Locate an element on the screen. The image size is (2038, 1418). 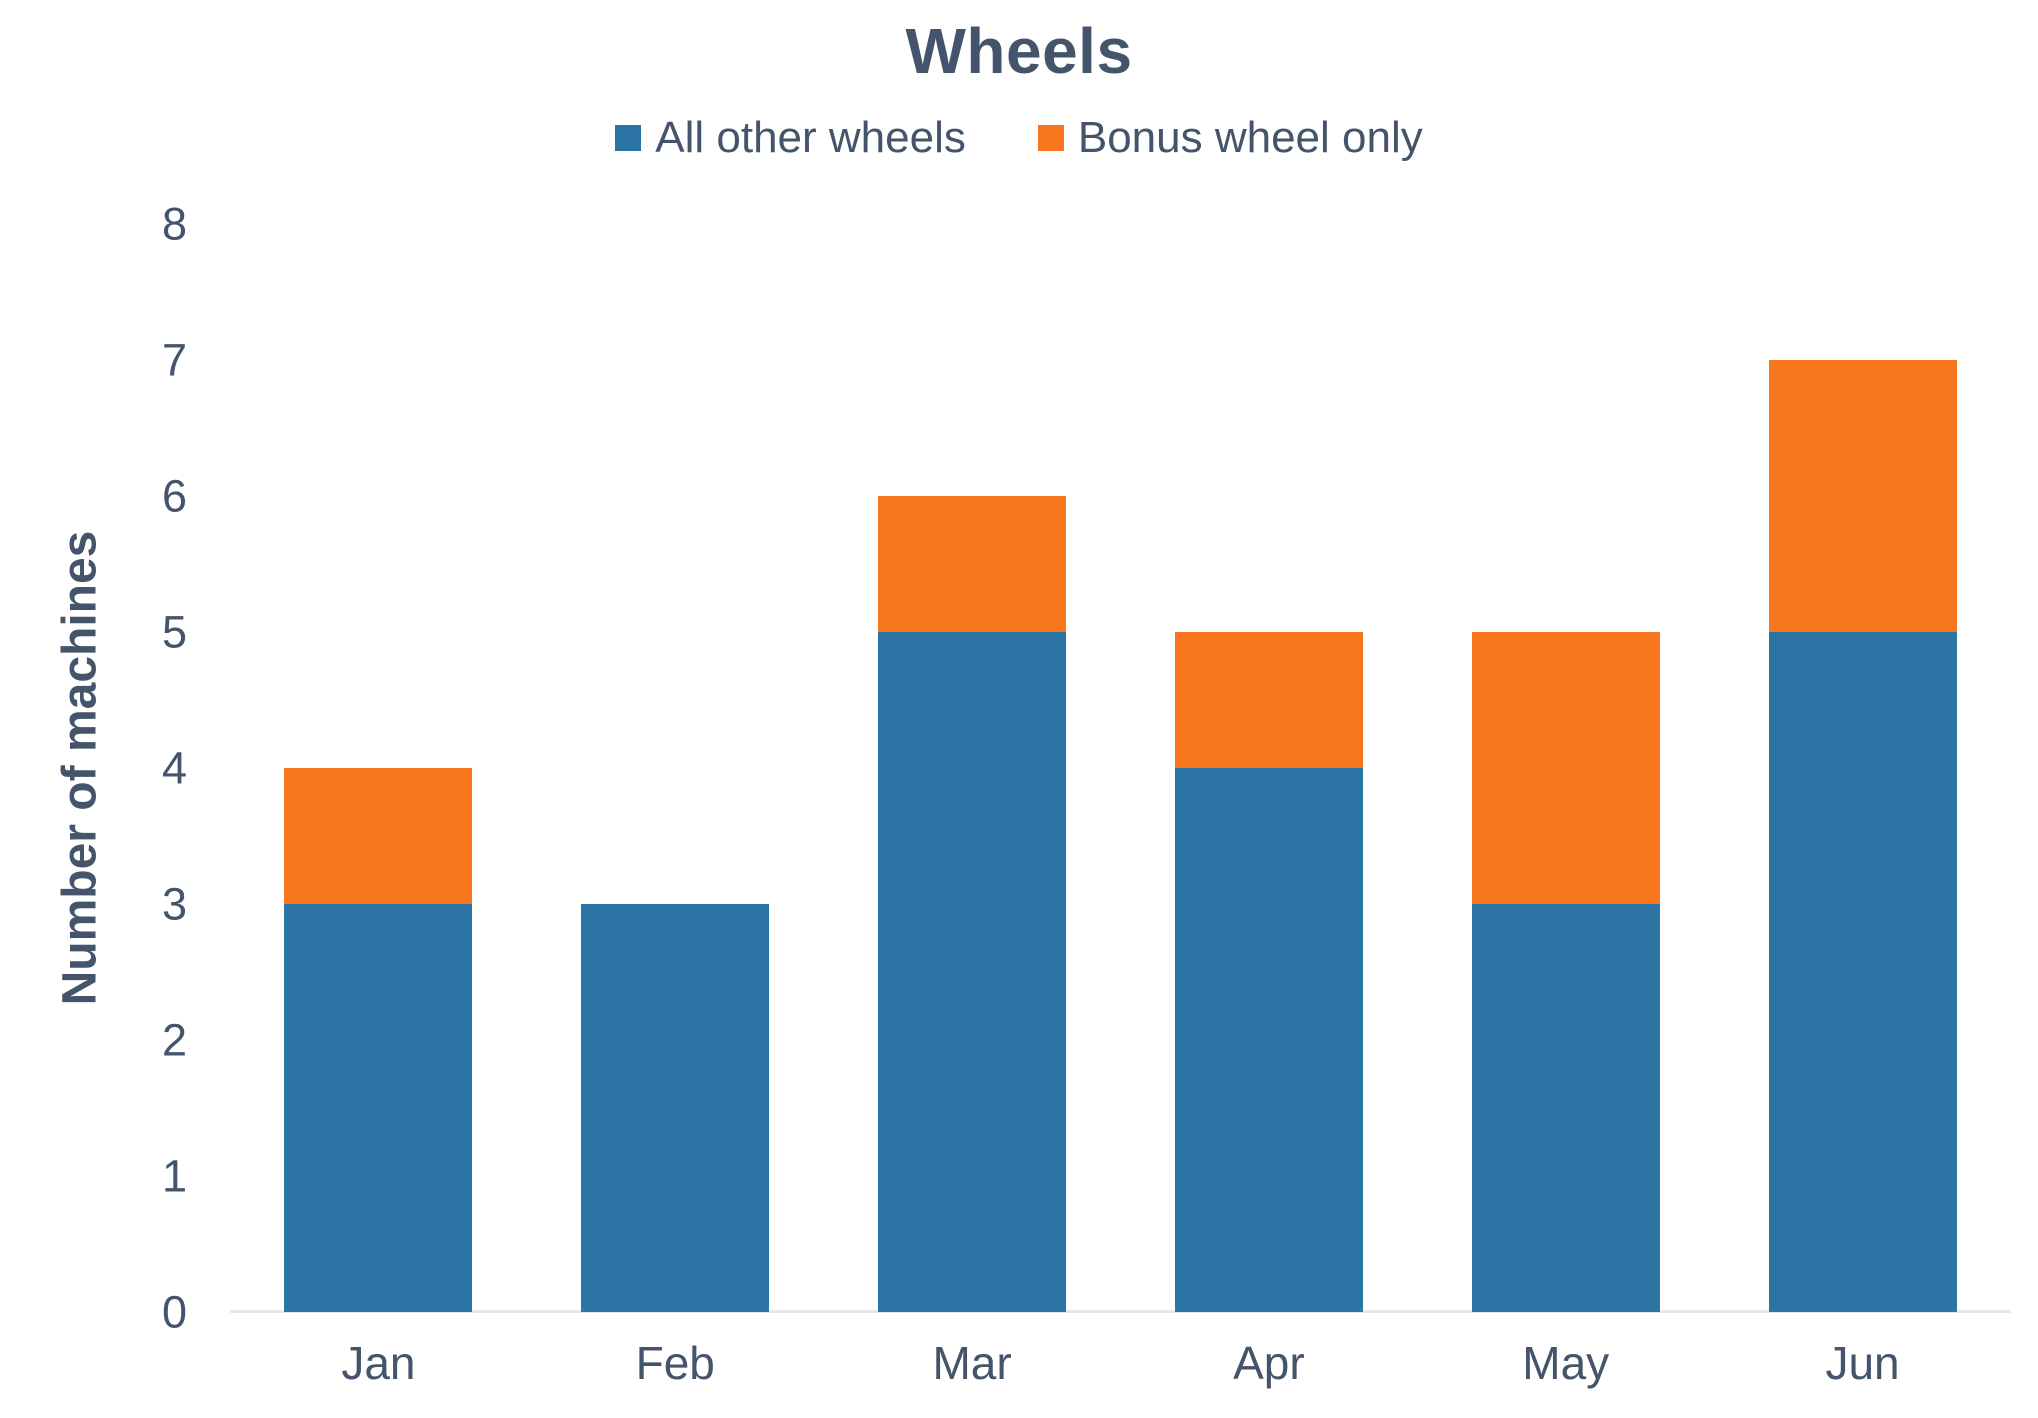
legend-label: Bonus wheel only is located at coordinates (1250, 137).